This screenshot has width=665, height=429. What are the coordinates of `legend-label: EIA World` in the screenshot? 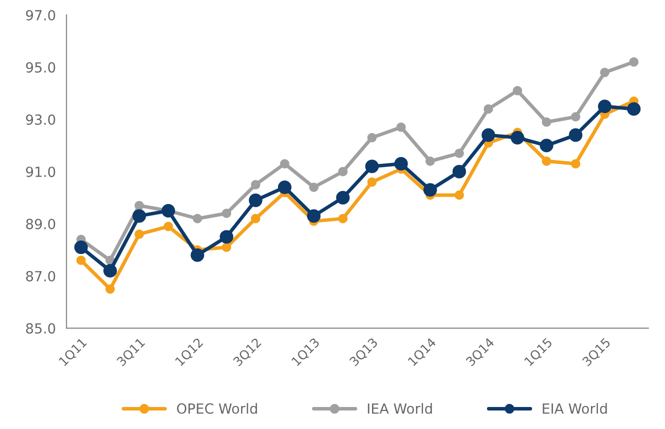 It's located at (574, 408).